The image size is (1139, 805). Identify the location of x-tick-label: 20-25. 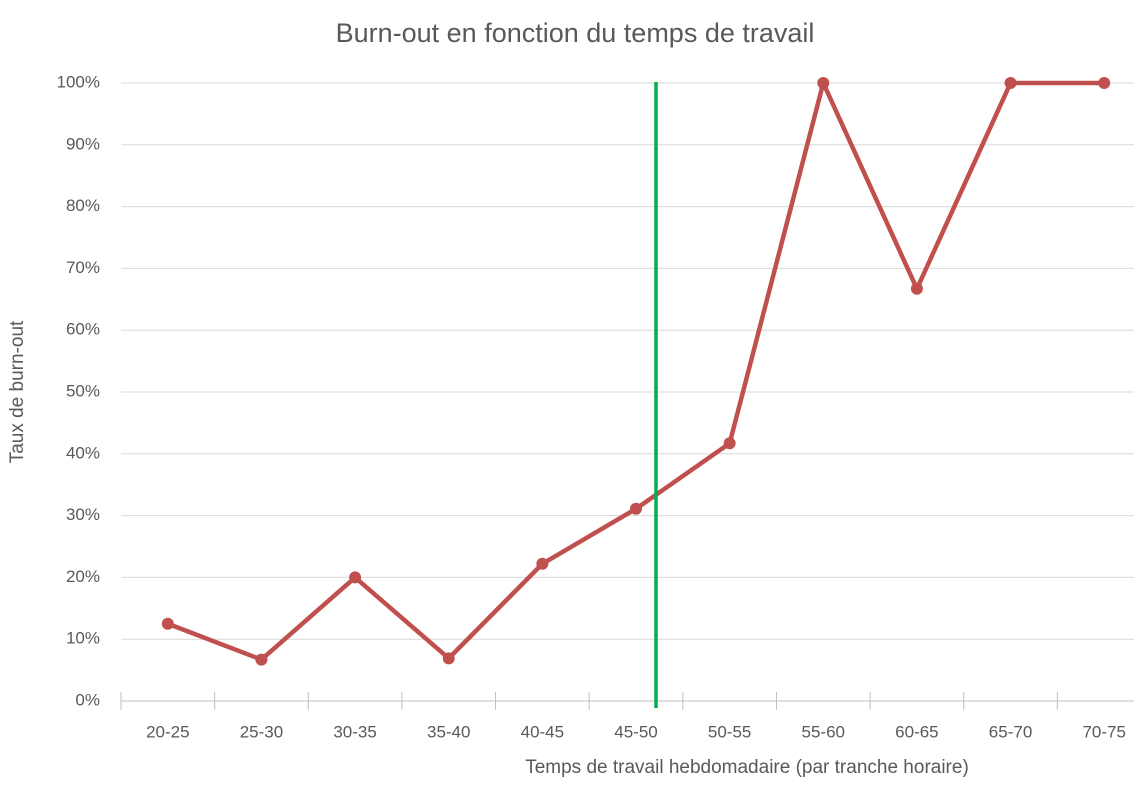
(167, 731).